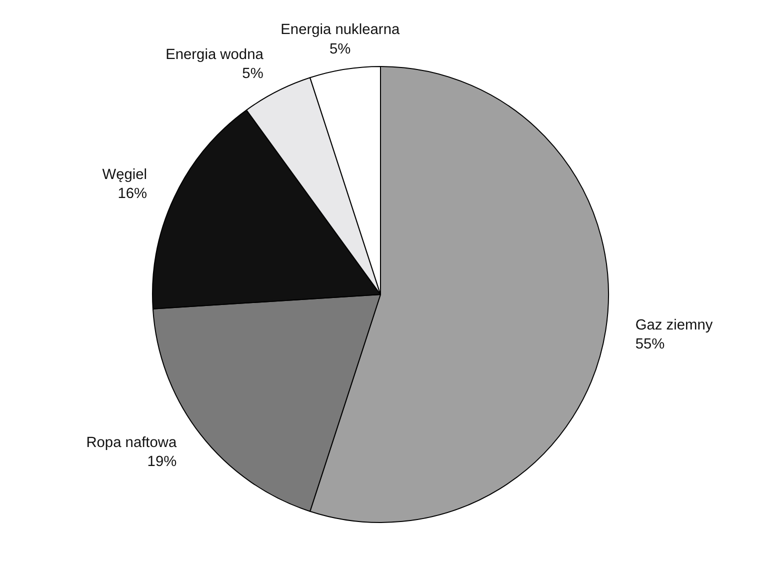  Describe the element at coordinates (133, 194) in the screenshot. I see `data-label: 16%` at that location.